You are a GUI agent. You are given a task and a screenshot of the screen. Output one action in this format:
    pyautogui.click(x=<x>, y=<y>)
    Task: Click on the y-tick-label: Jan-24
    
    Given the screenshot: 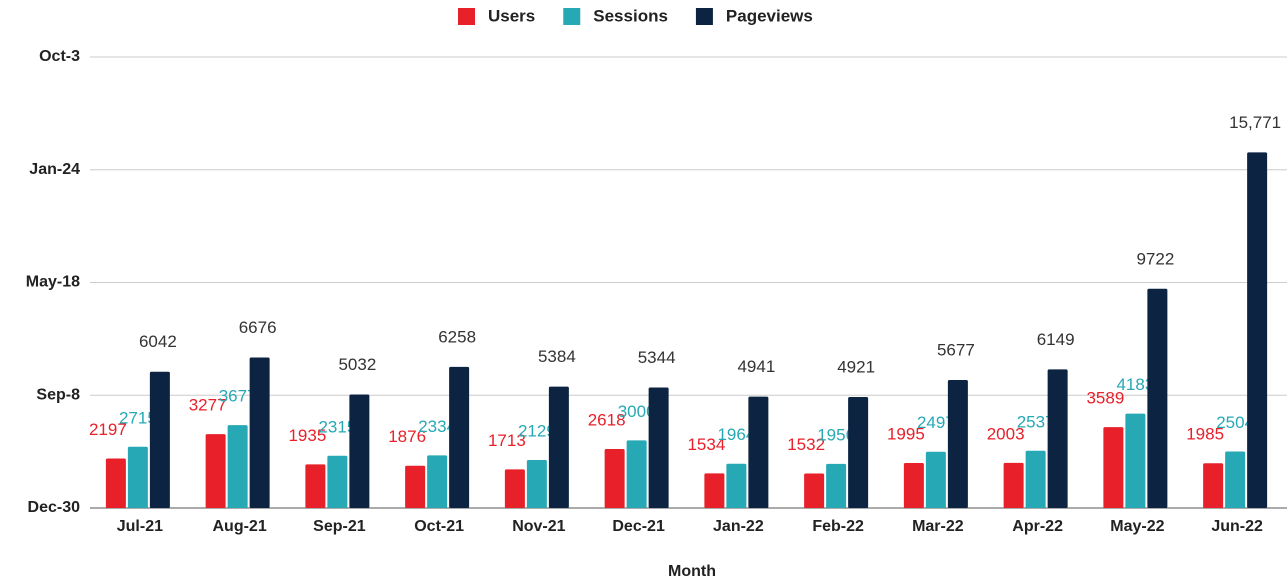 What is the action you would take?
    pyautogui.click(x=54, y=169)
    